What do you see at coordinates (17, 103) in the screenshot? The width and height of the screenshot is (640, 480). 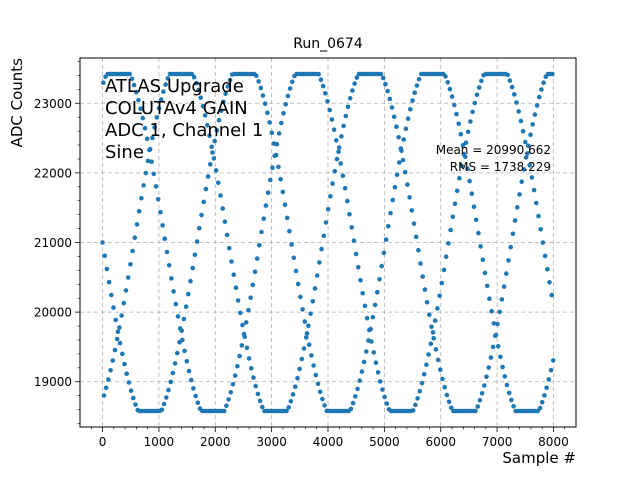 I see `y-axis-label: ADC Counts` at bounding box center [17, 103].